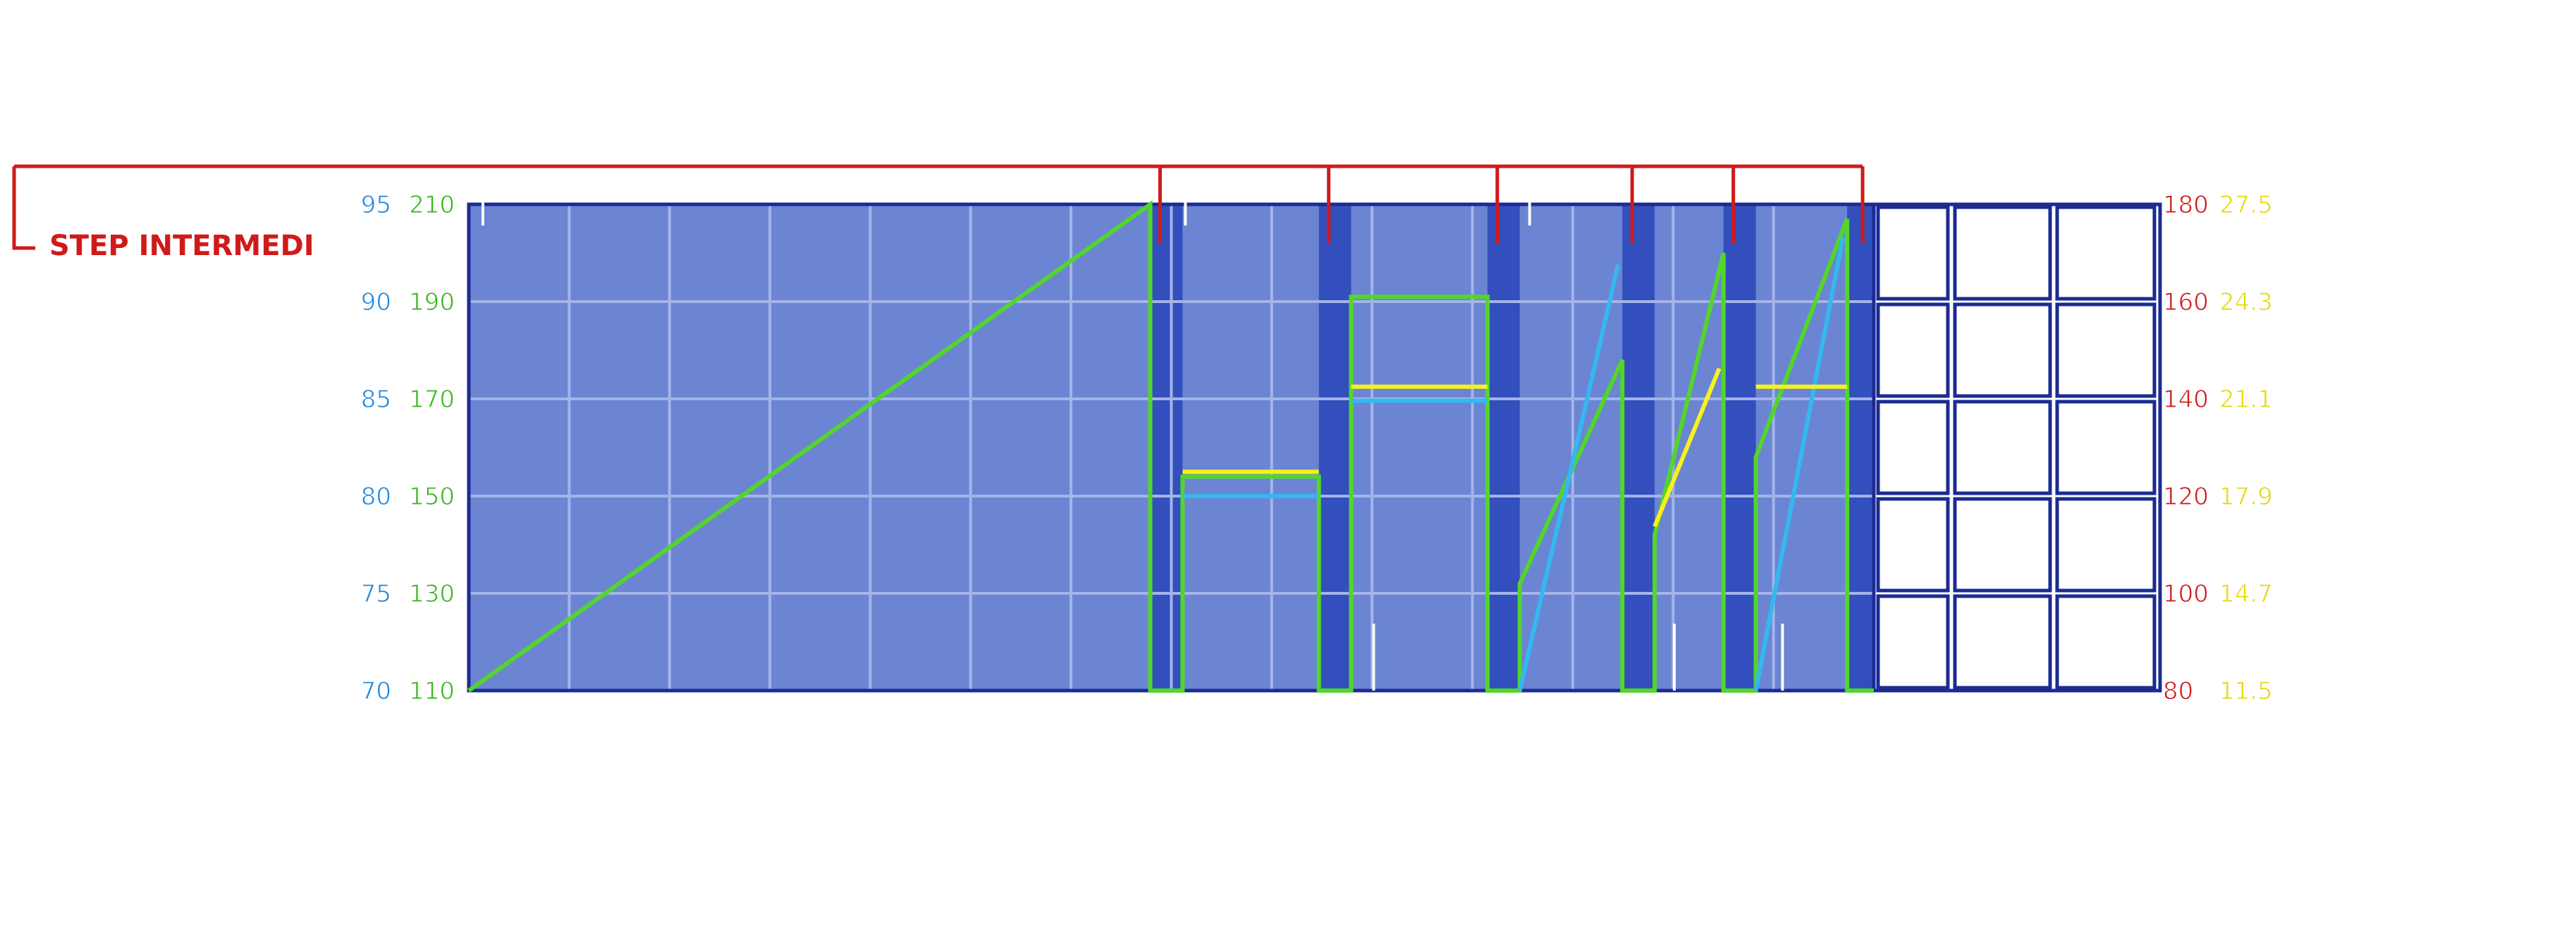 This screenshot has width=2576, height=933. I want to click on right_inner-tick-label: 100, so click(2186, 594).